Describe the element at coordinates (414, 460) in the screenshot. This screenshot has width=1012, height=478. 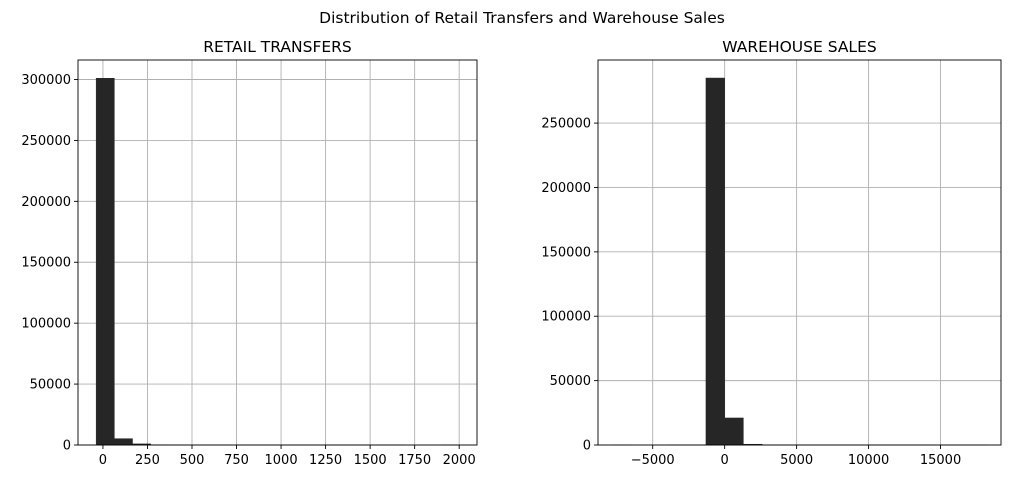
I see `x-tick-label: 1750` at that location.